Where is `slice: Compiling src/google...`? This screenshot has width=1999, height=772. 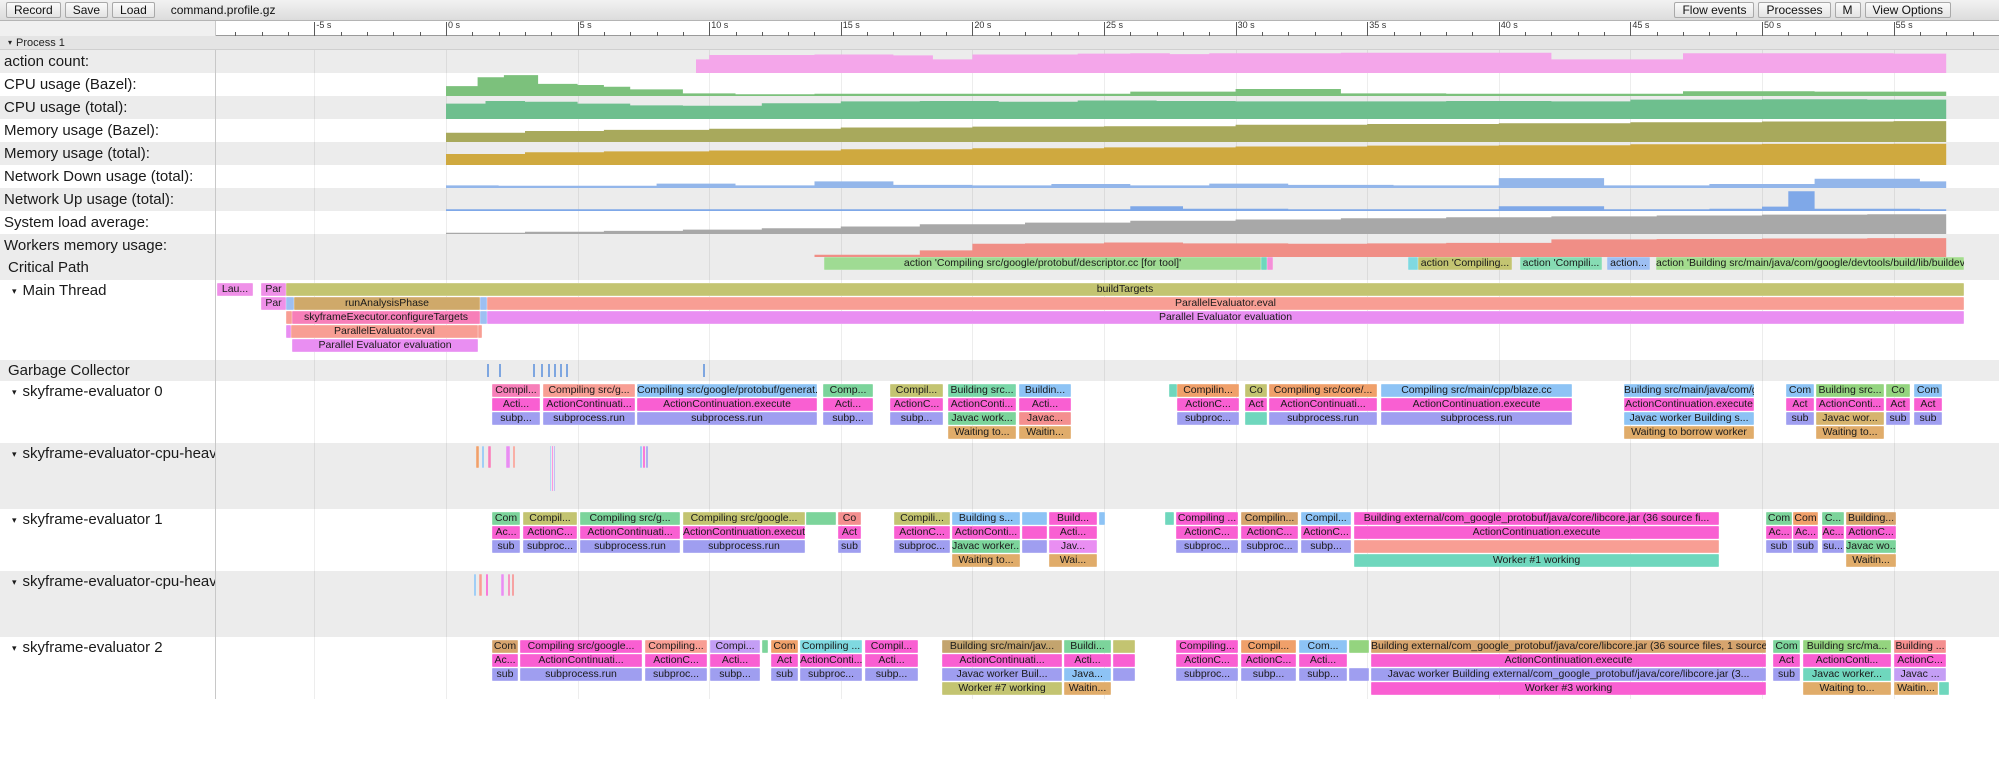
slice: Compiling src/google... is located at coordinates (581, 646).